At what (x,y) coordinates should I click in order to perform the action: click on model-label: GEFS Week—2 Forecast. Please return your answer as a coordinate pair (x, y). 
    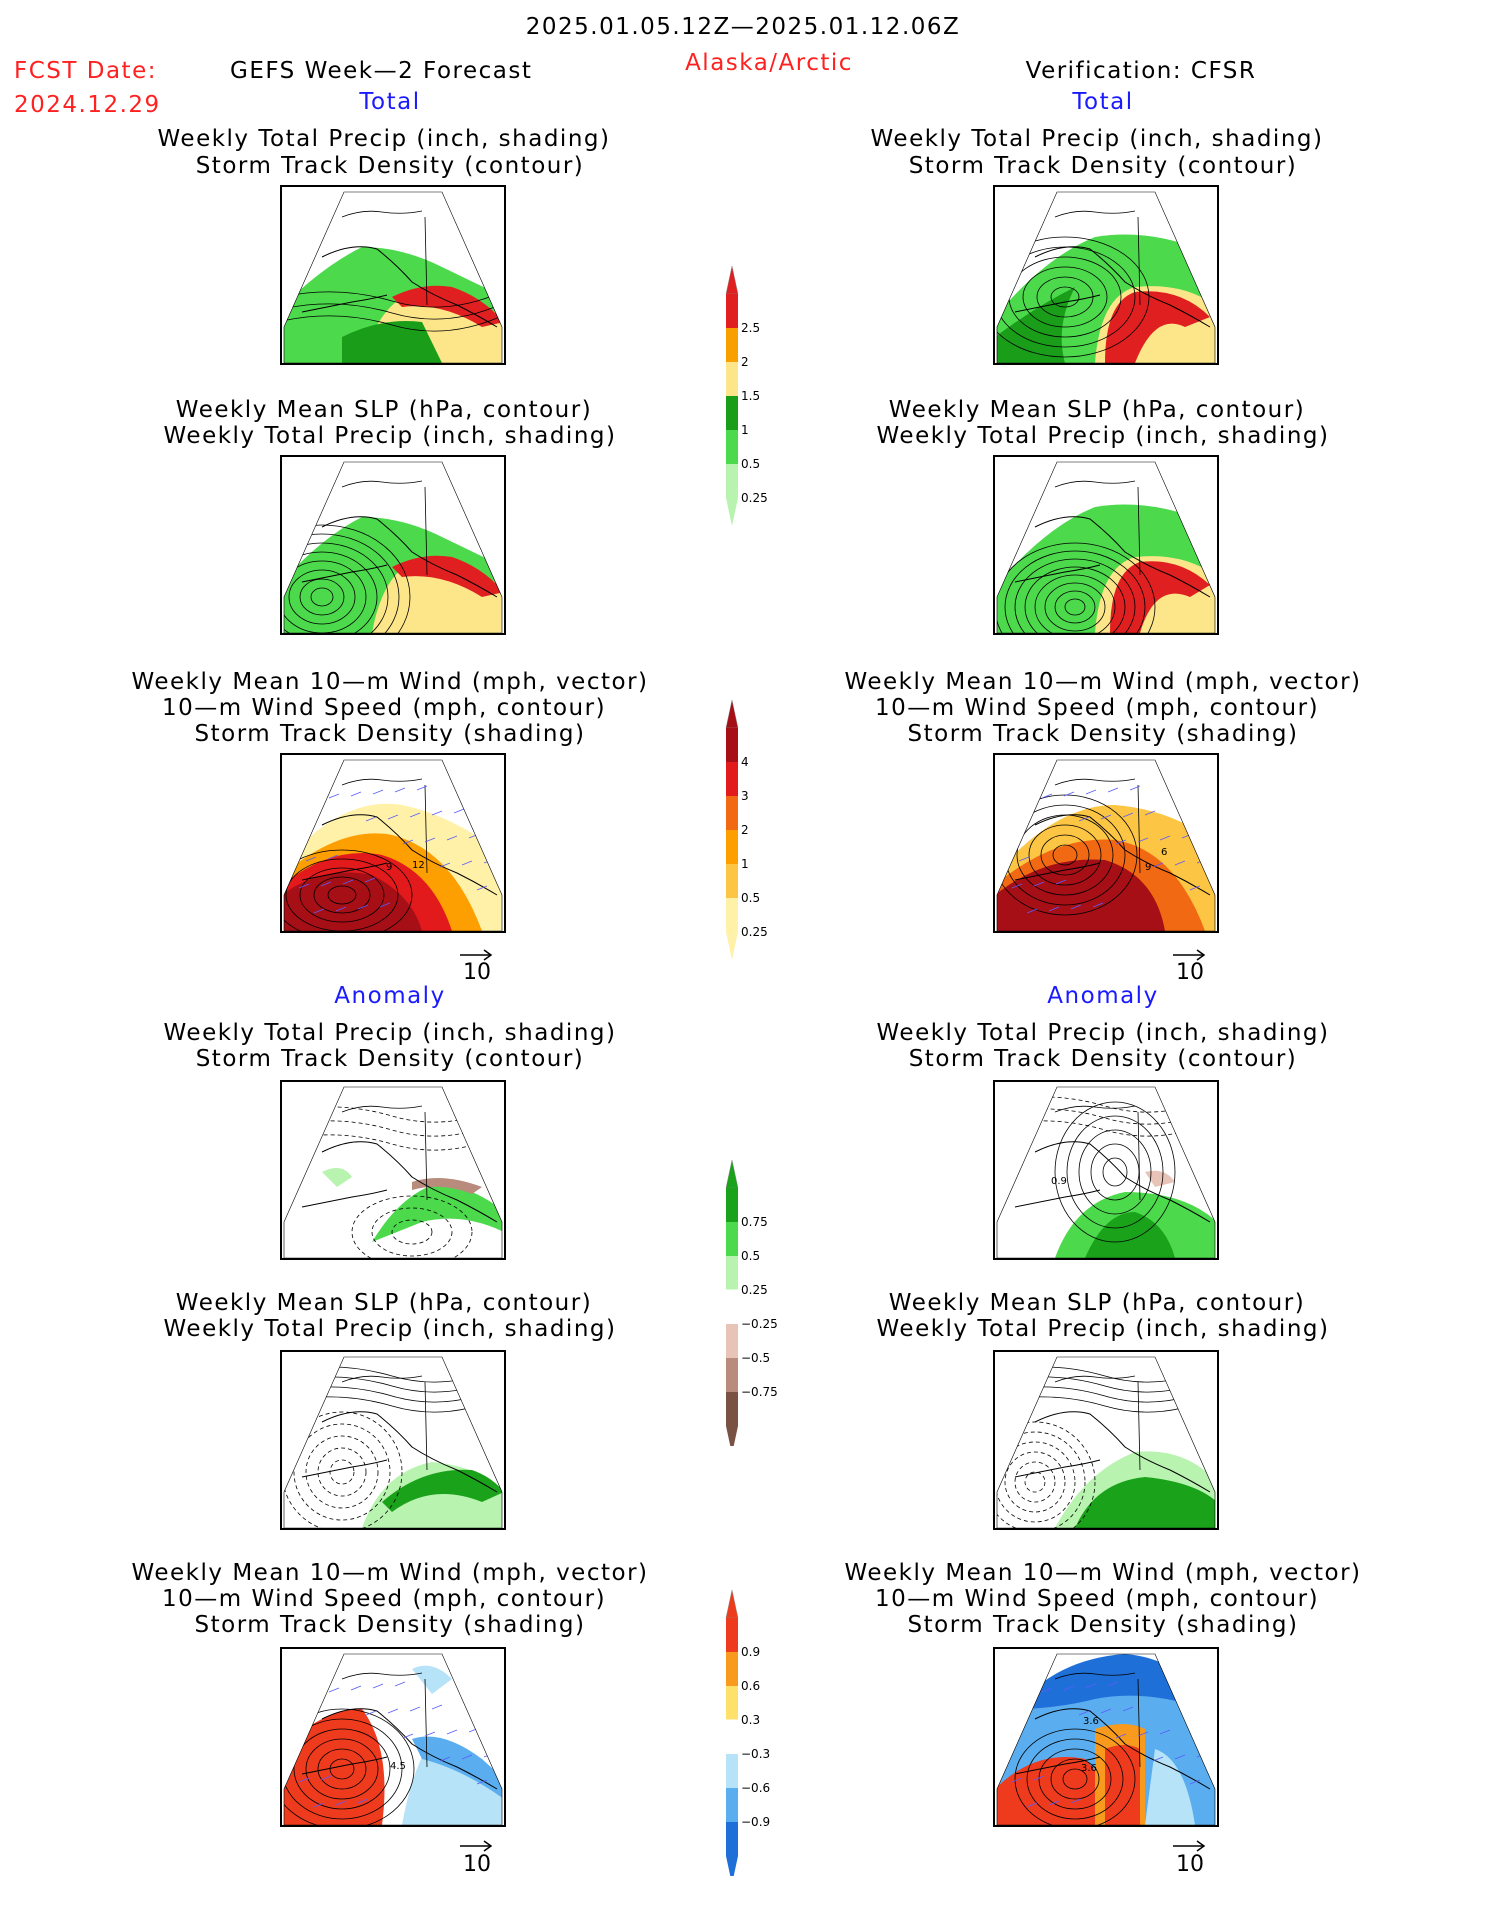
    Looking at the image, I should click on (381, 71).